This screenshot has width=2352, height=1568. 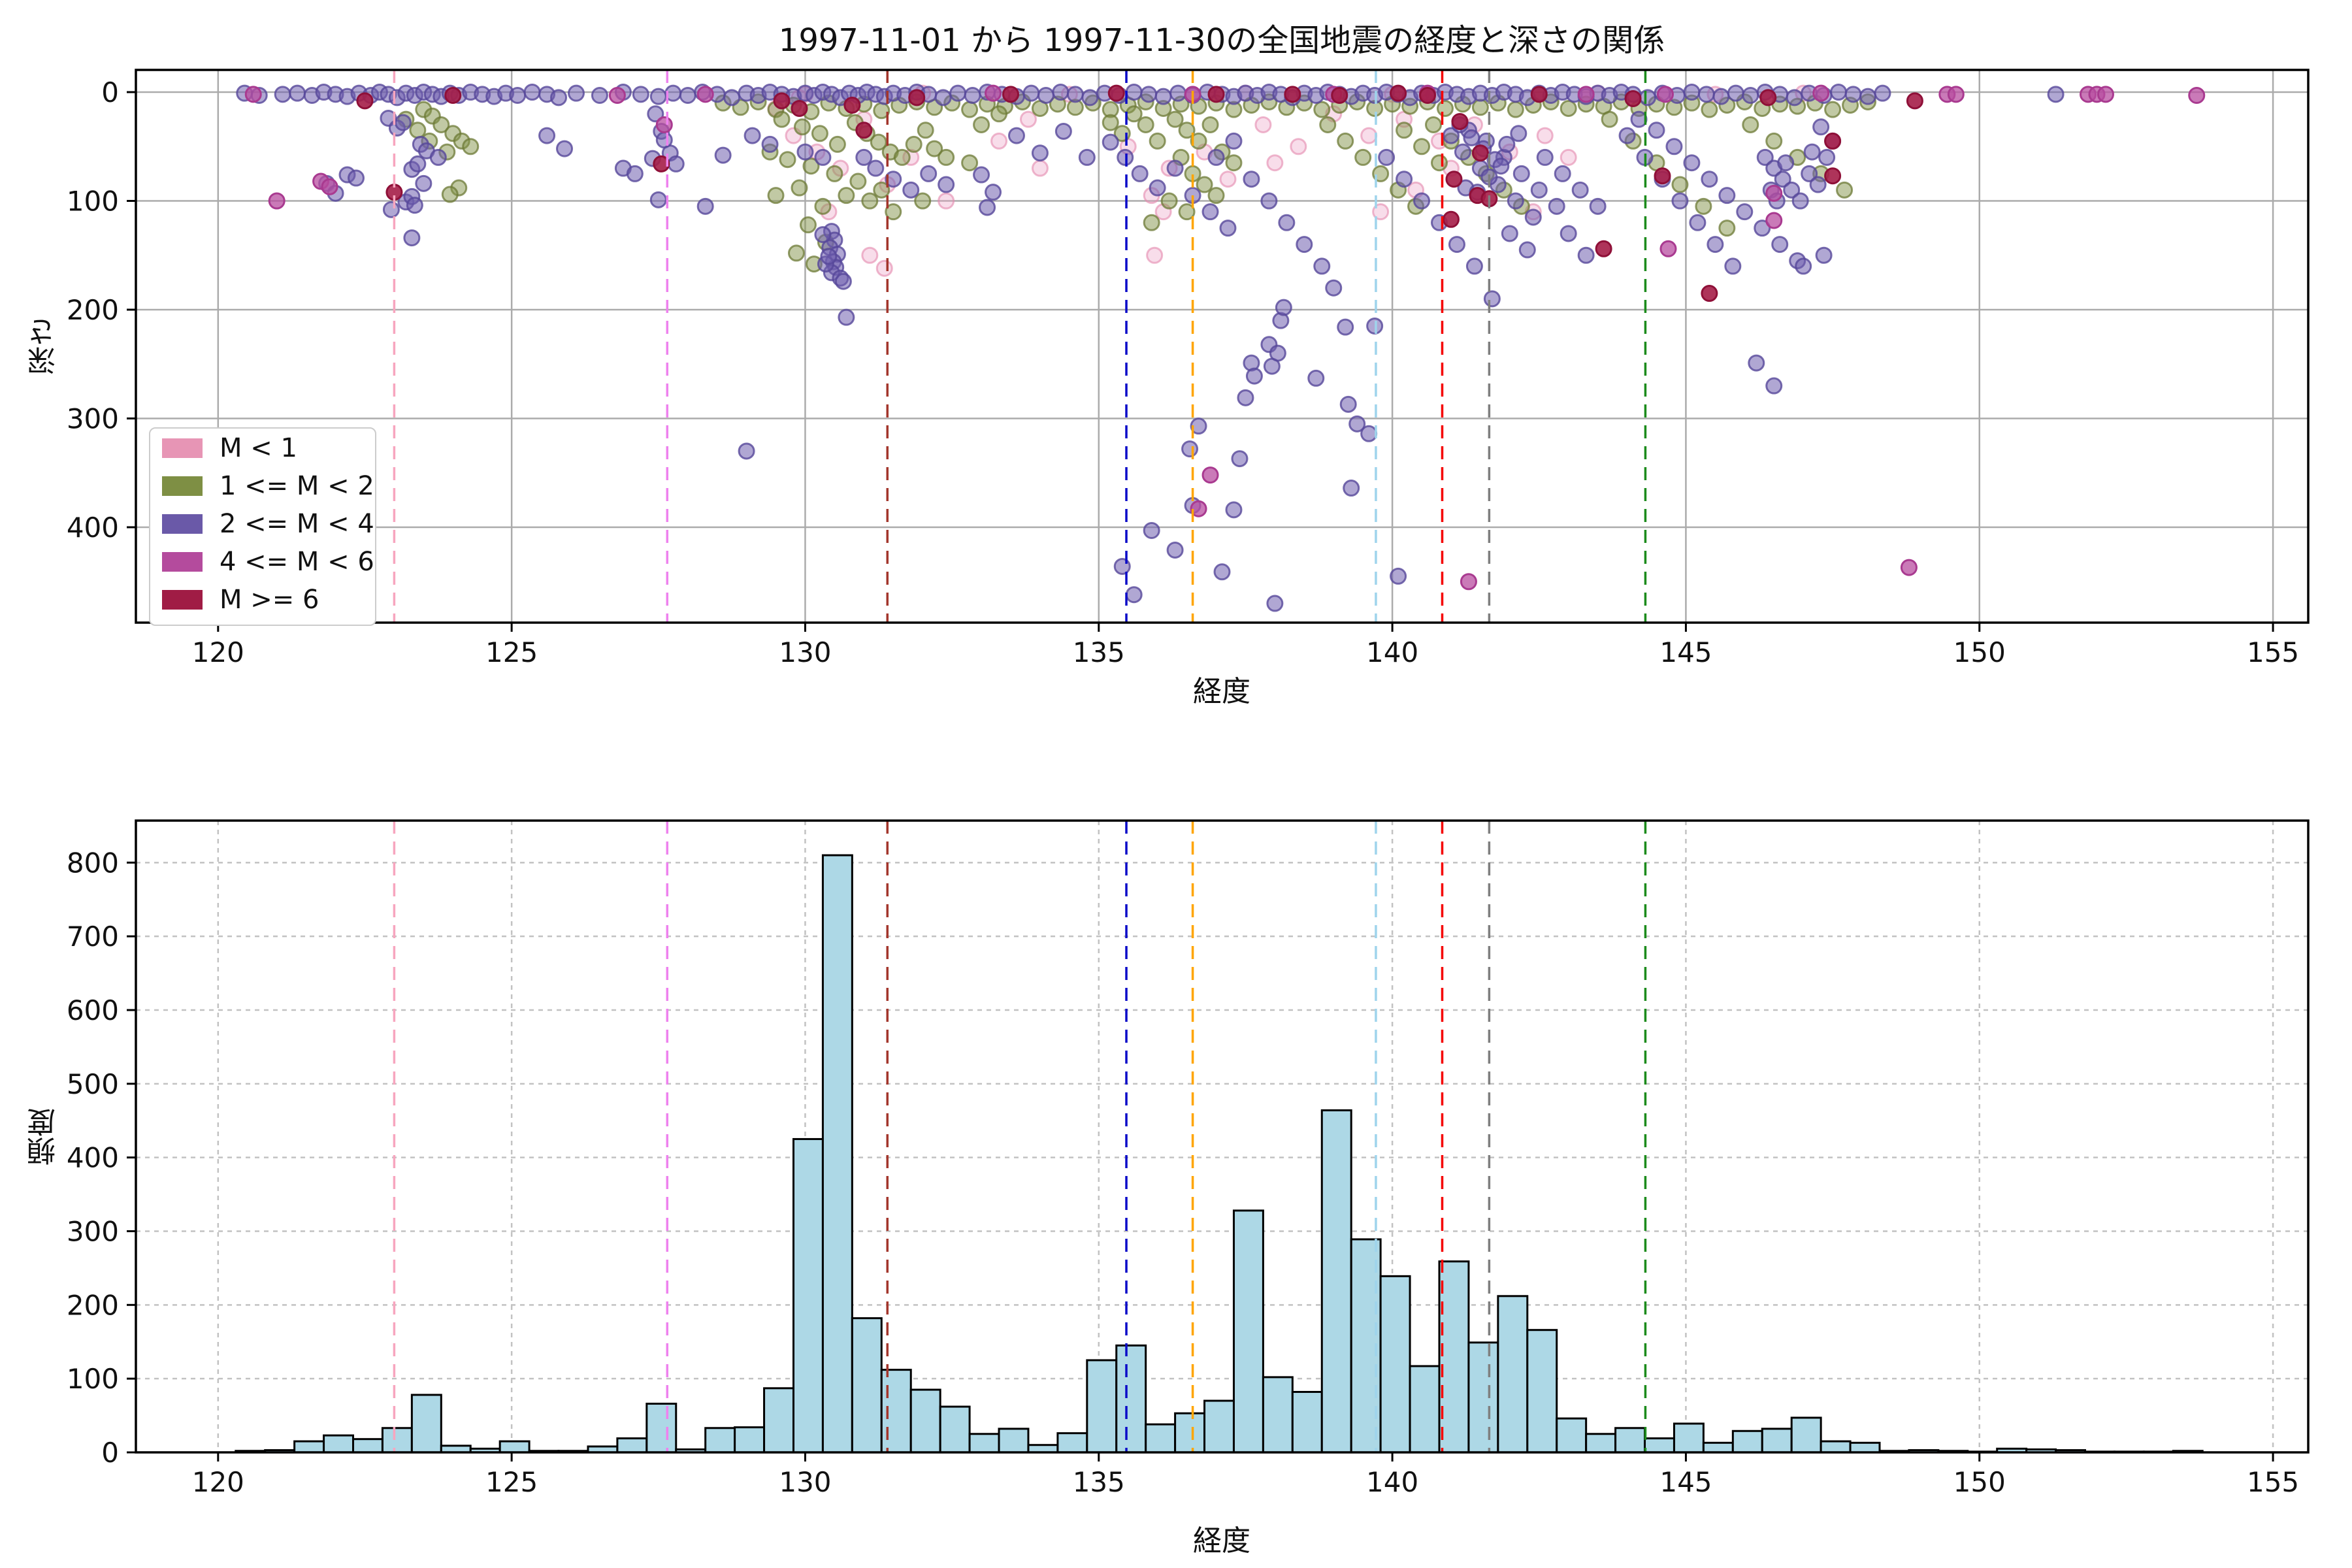 What do you see at coordinates (297, 486) in the screenshot?
I see `legend-label: 1 <= M < 2` at bounding box center [297, 486].